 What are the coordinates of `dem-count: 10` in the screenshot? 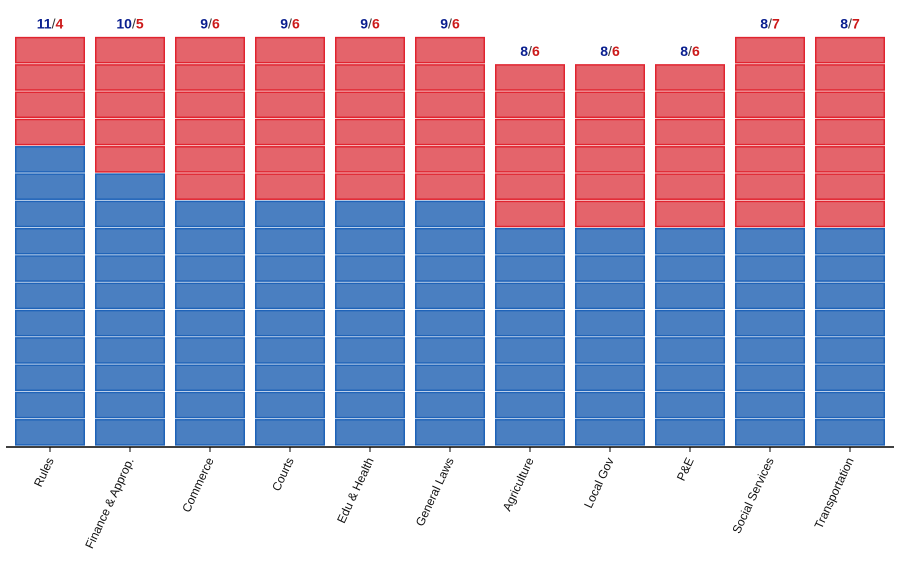 It's located at (124, 24).